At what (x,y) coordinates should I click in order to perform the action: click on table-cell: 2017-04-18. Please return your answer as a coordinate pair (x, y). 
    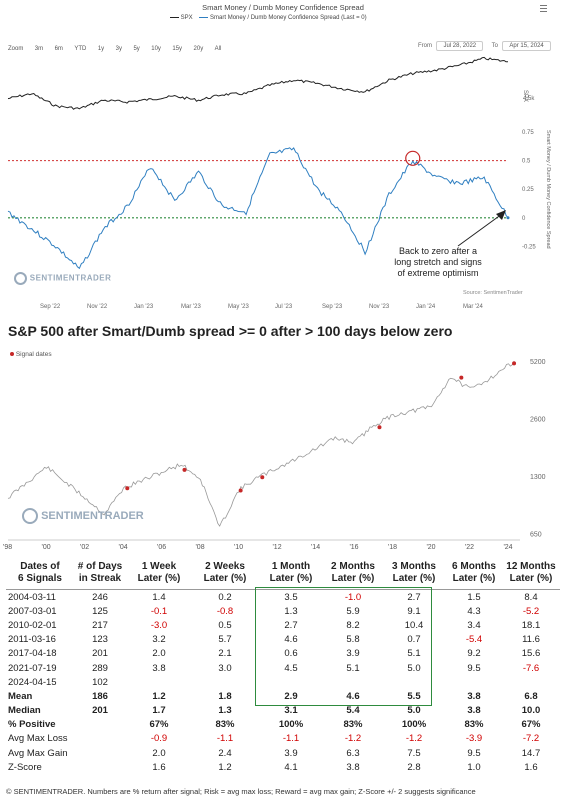
    Looking at the image, I should click on (32, 654).